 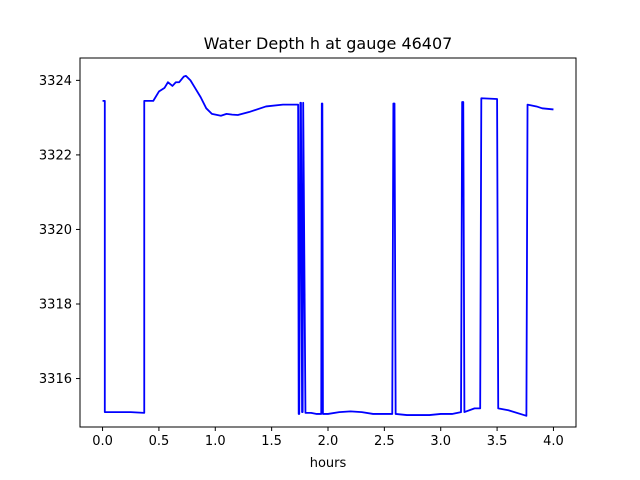 What do you see at coordinates (159, 441) in the screenshot?
I see `x-tick-label: 0.5` at bounding box center [159, 441].